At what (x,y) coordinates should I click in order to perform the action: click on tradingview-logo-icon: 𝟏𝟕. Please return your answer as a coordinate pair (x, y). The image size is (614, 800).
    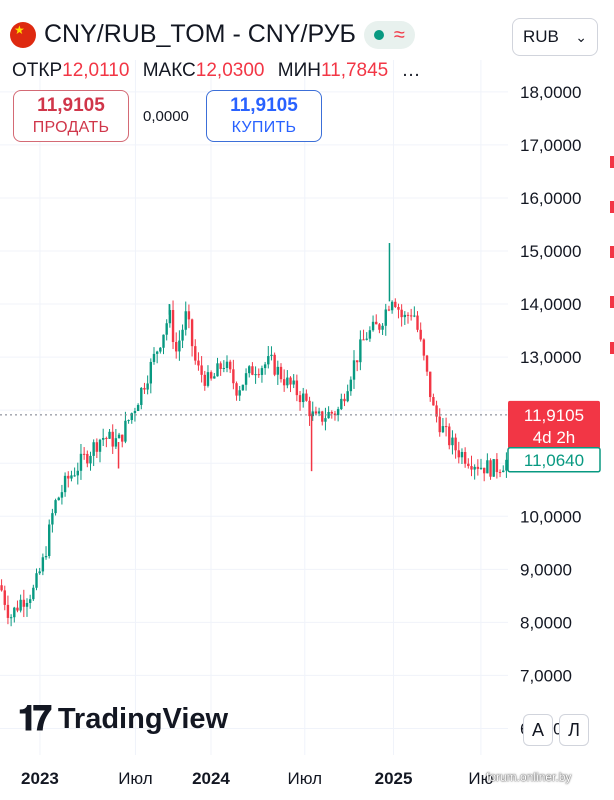
    Looking at the image, I should click on (33, 719).